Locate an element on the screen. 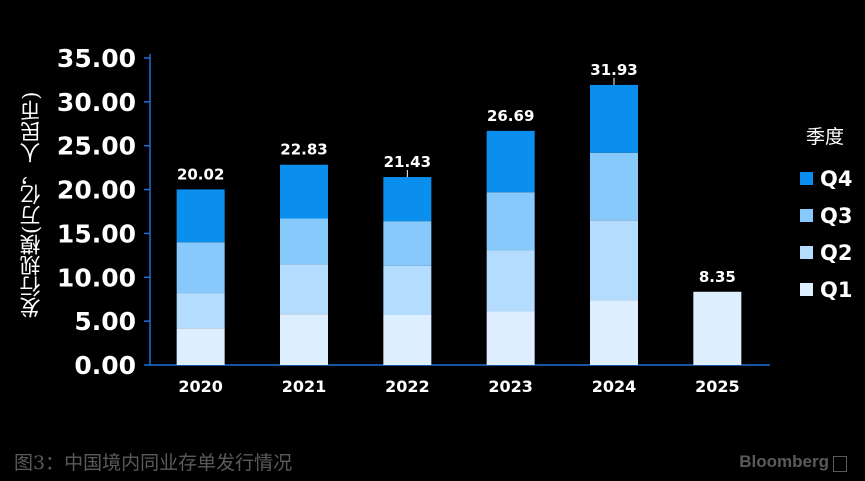 This screenshot has width=865, height=481. legend-swatch-q2 is located at coordinates (806, 252).